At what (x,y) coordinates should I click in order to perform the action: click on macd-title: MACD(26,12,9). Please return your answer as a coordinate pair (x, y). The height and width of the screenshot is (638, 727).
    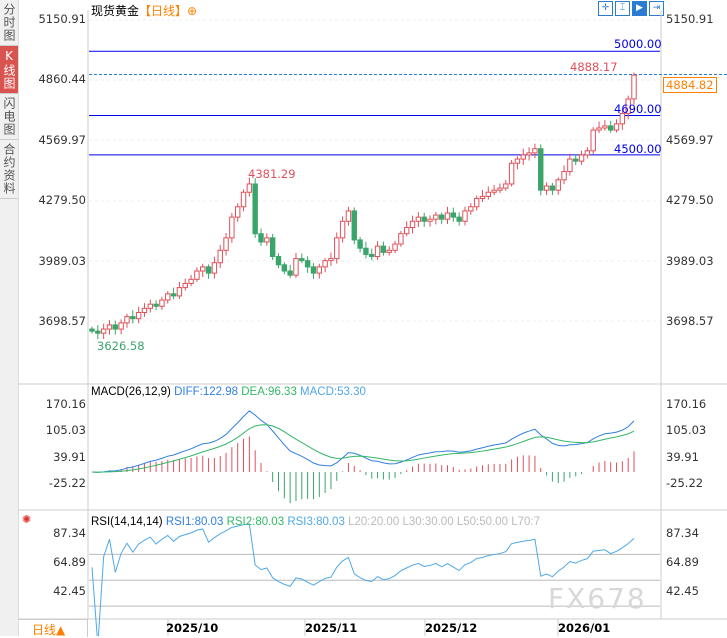
    Looking at the image, I should click on (131, 392).